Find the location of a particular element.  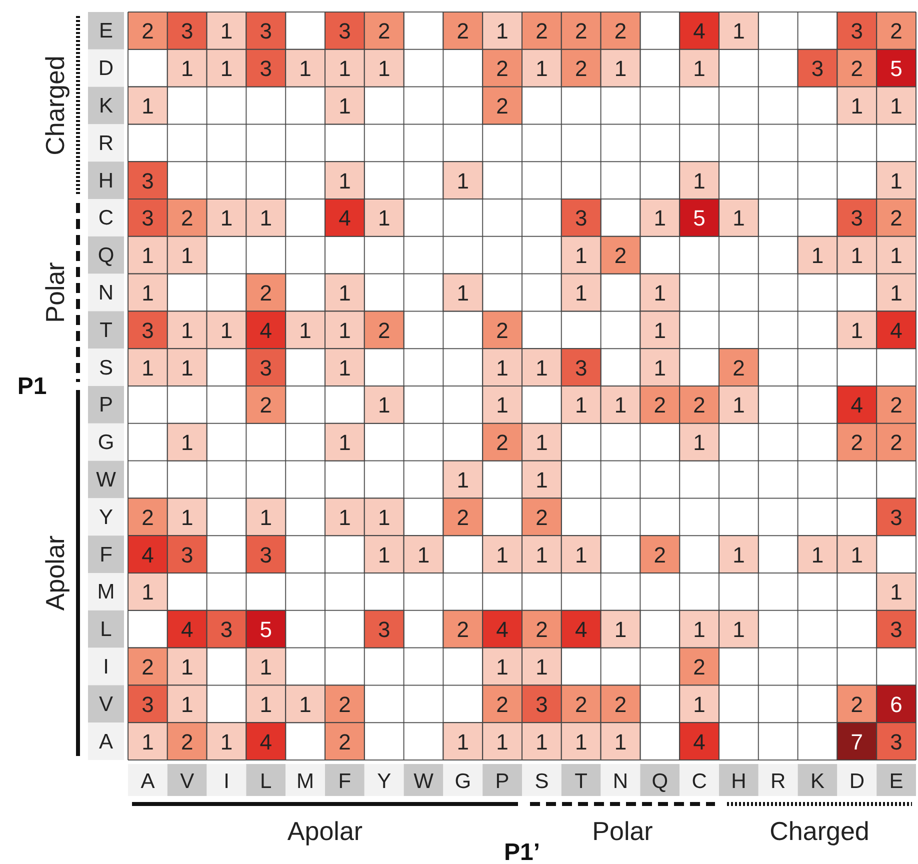

x-tick-label: V is located at coordinates (187, 781).